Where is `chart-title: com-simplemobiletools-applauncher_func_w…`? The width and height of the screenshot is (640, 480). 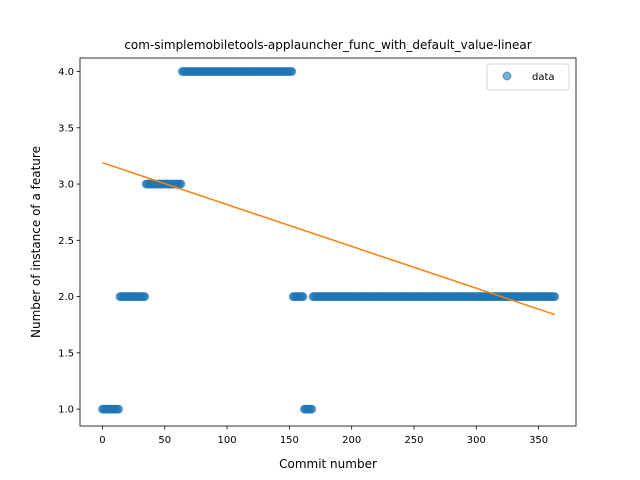
chart-title: com-simplemobiletools-applauncher_func_w… is located at coordinates (327, 45).